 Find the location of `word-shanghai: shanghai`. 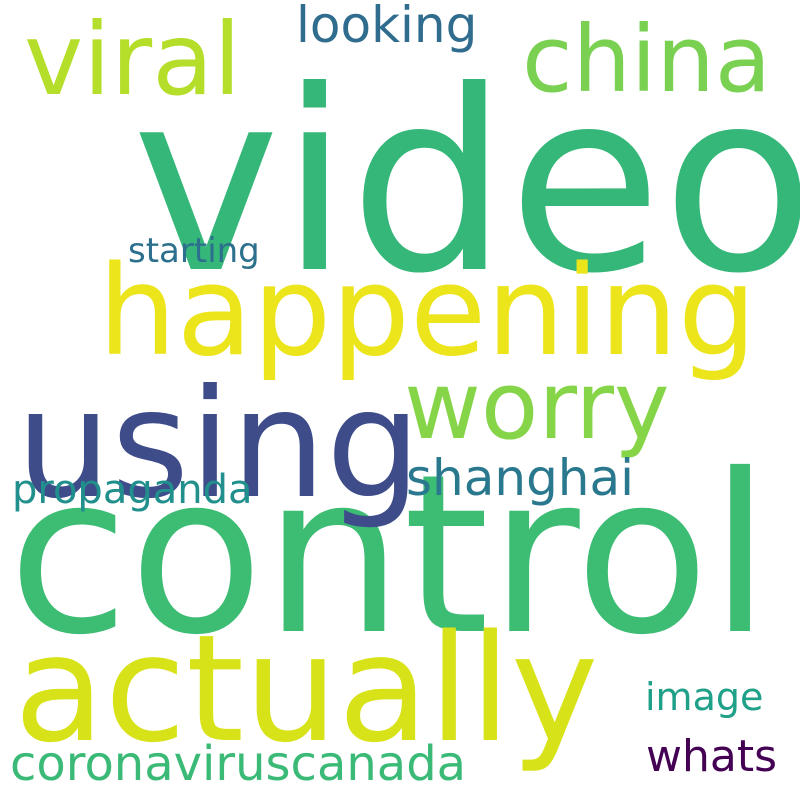

word-shanghai: shanghai is located at coordinates (520, 478).